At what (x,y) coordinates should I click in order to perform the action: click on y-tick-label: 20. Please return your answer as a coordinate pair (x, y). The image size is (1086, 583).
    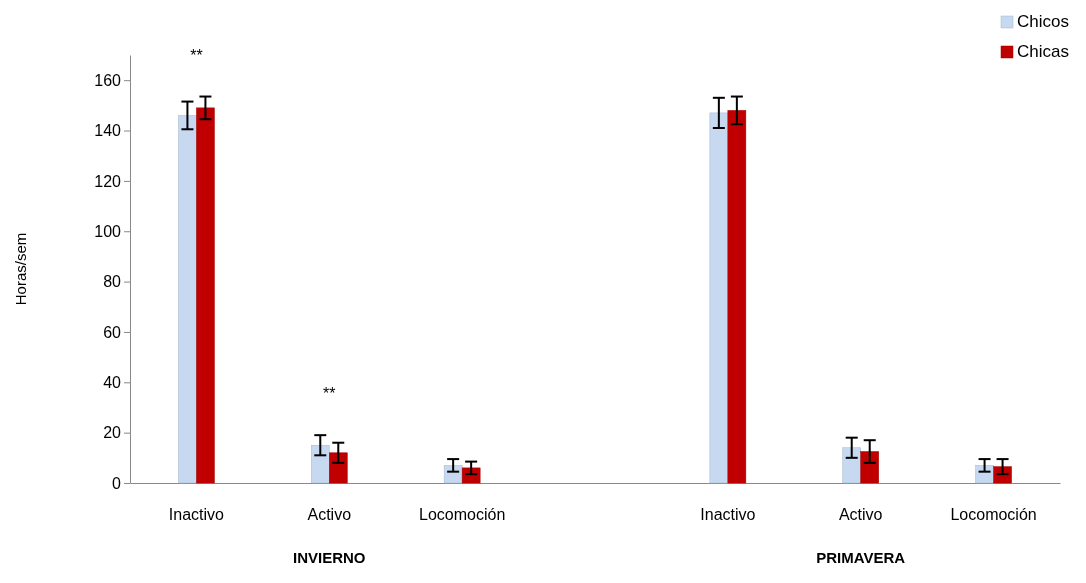
    Looking at the image, I should click on (112, 433).